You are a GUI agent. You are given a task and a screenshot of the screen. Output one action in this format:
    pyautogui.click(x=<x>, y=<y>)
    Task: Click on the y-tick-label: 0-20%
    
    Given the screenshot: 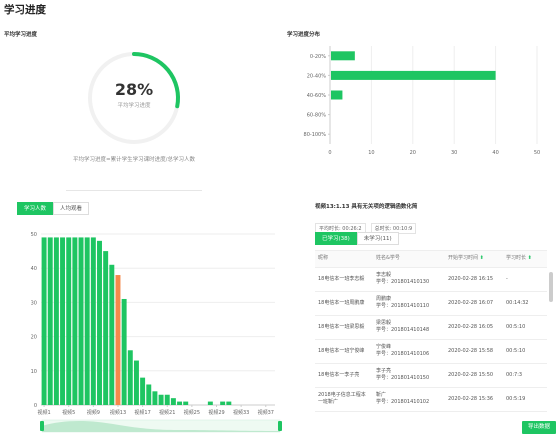 What is the action you would take?
    pyautogui.click(x=318, y=57)
    